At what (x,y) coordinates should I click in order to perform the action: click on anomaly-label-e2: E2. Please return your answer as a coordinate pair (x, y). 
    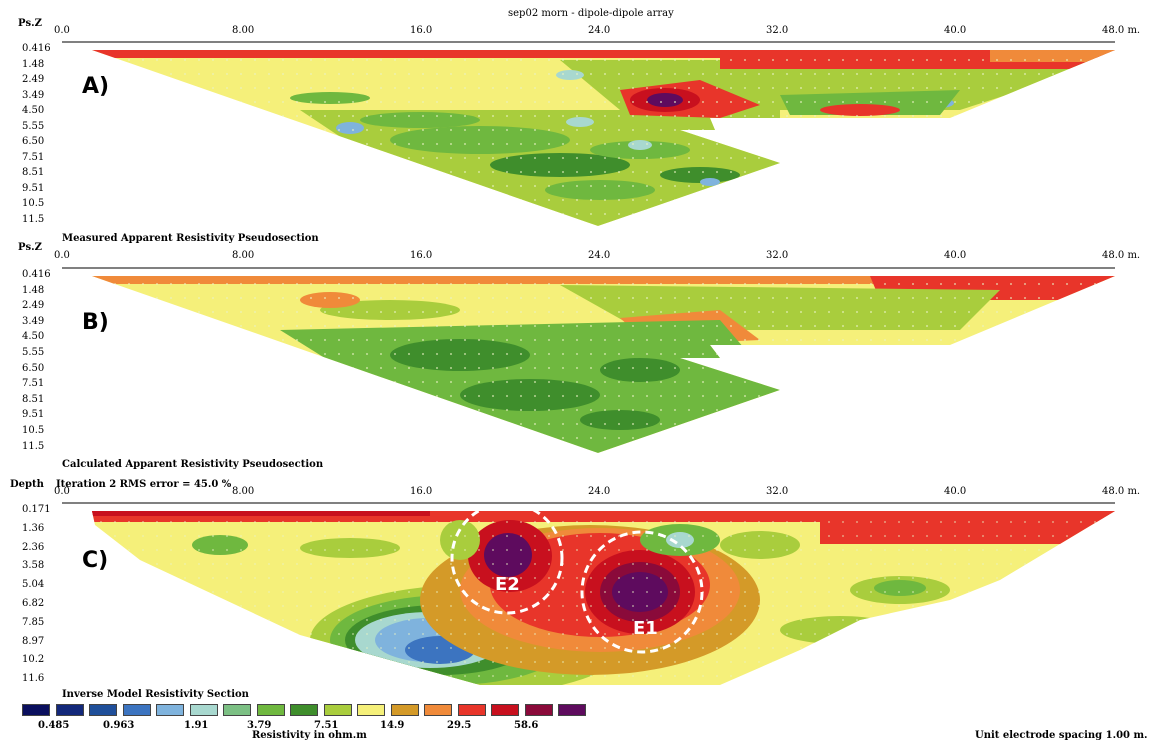
    Looking at the image, I should click on (507, 584).